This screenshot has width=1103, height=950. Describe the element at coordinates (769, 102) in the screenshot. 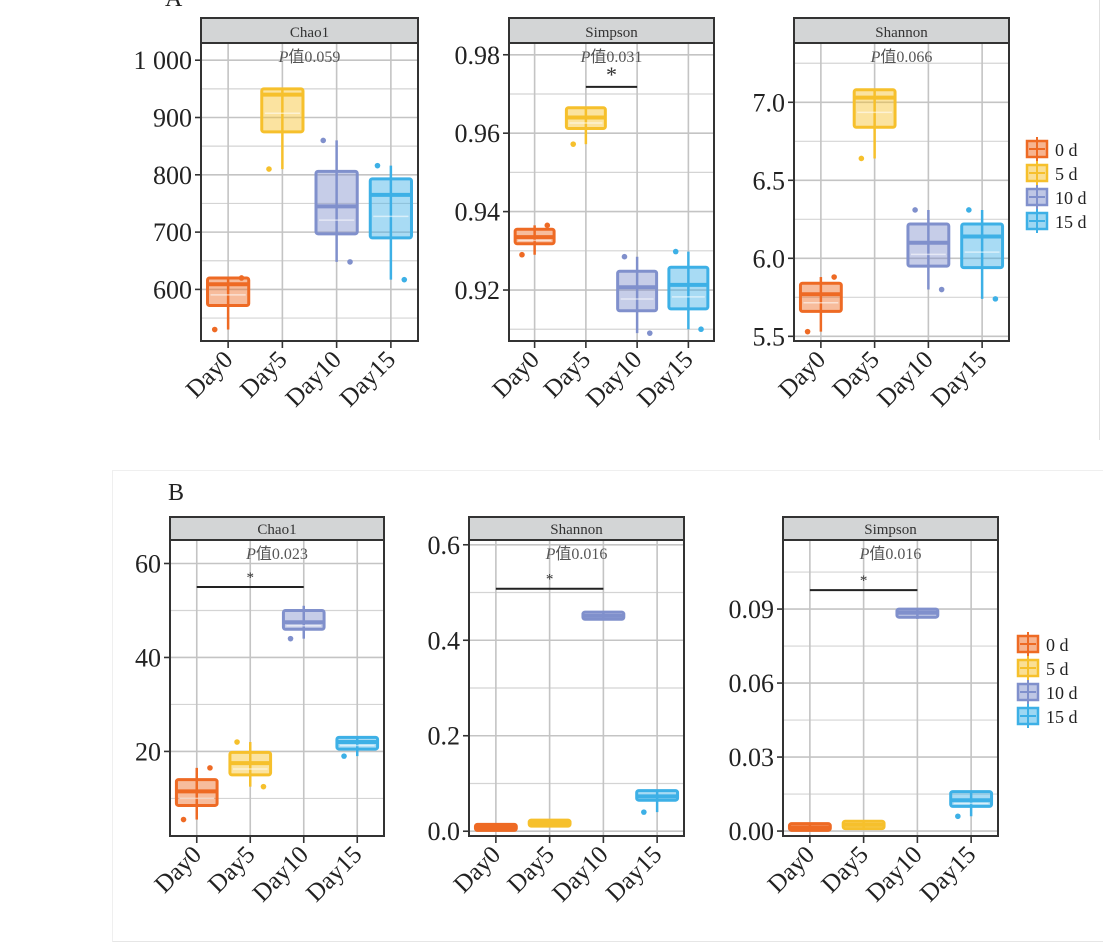

I see `y-tick-label: 7.0` at that location.